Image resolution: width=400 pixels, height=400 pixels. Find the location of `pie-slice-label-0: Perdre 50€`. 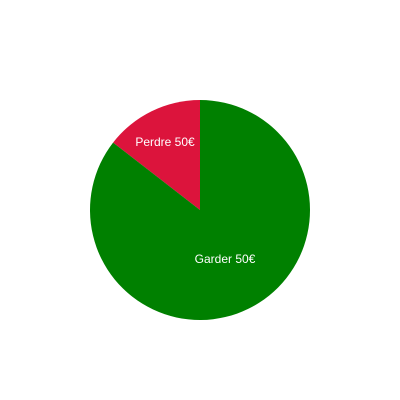

pie-slice-label-0: Perdre 50€ is located at coordinates (165, 142).